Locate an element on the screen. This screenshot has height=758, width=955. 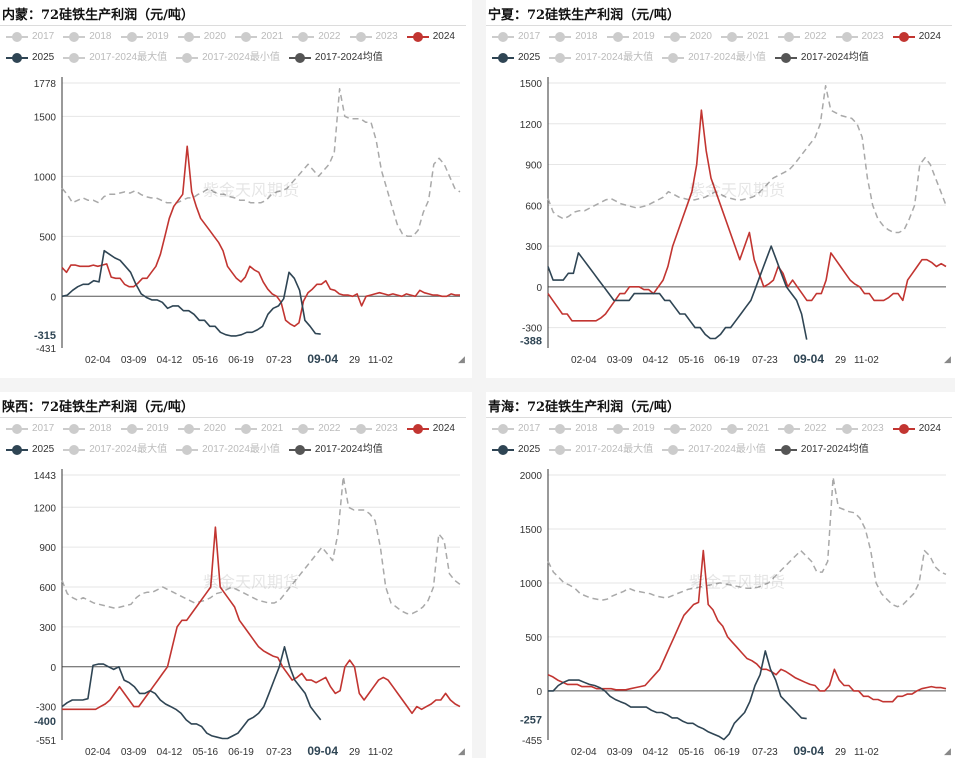
series-line-2025 is located at coordinates (677, 695).